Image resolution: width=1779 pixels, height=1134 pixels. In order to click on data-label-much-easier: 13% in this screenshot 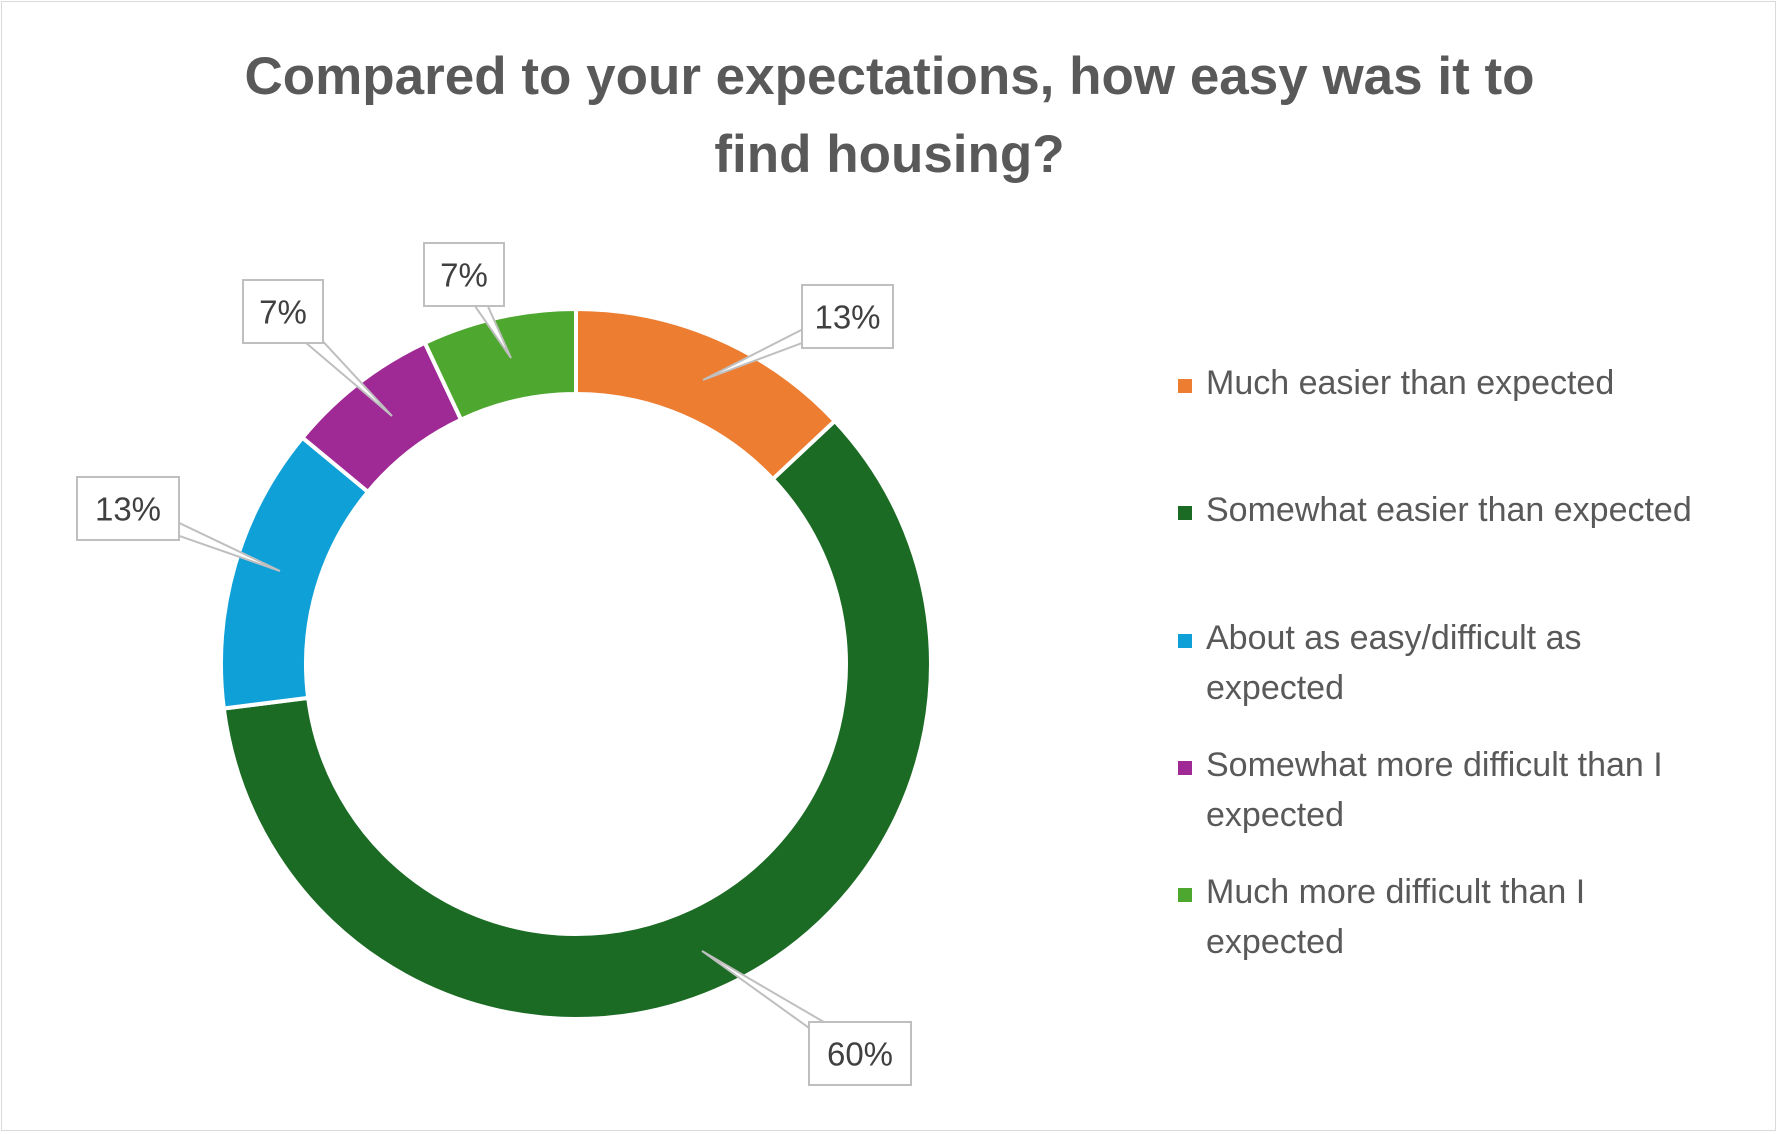, I will do `click(847, 317)`.